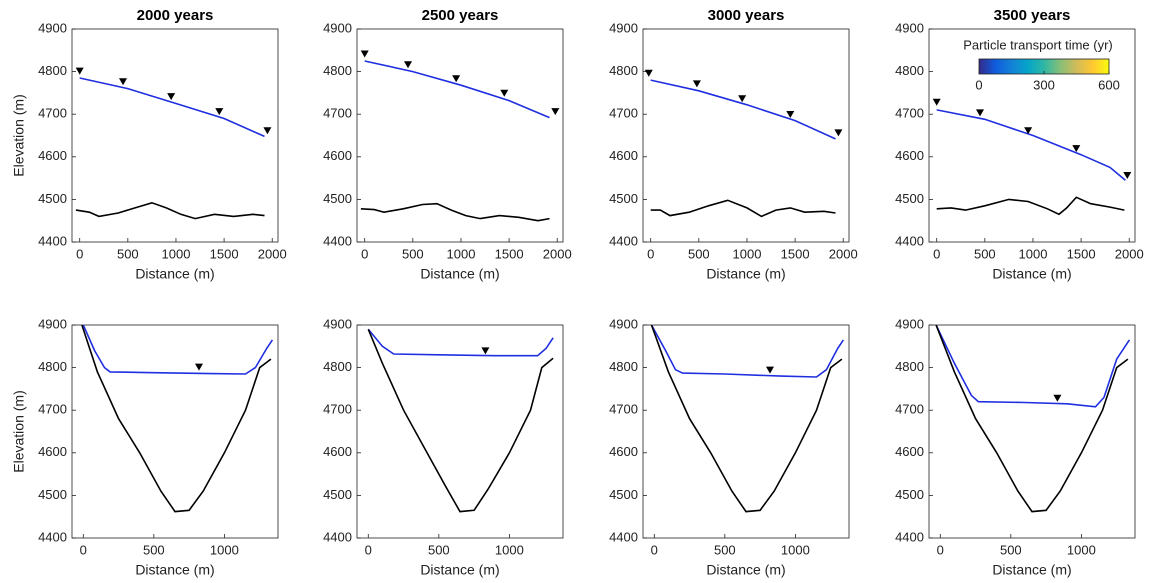 Image resolution: width=1151 pixels, height=583 pixels. Describe the element at coordinates (460, 15) in the screenshot. I see `panel-title: 2500 years` at that location.